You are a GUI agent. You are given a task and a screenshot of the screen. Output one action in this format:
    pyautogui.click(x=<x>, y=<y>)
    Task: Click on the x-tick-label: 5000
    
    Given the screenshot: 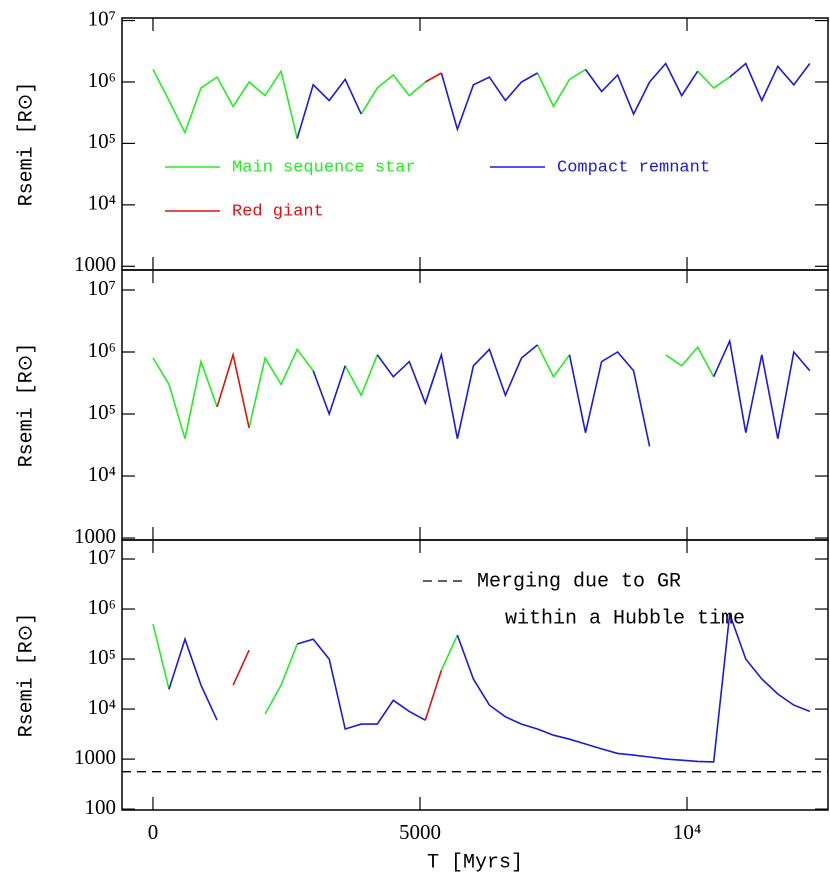 What is the action you would take?
    pyautogui.click(x=420, y=832)
    